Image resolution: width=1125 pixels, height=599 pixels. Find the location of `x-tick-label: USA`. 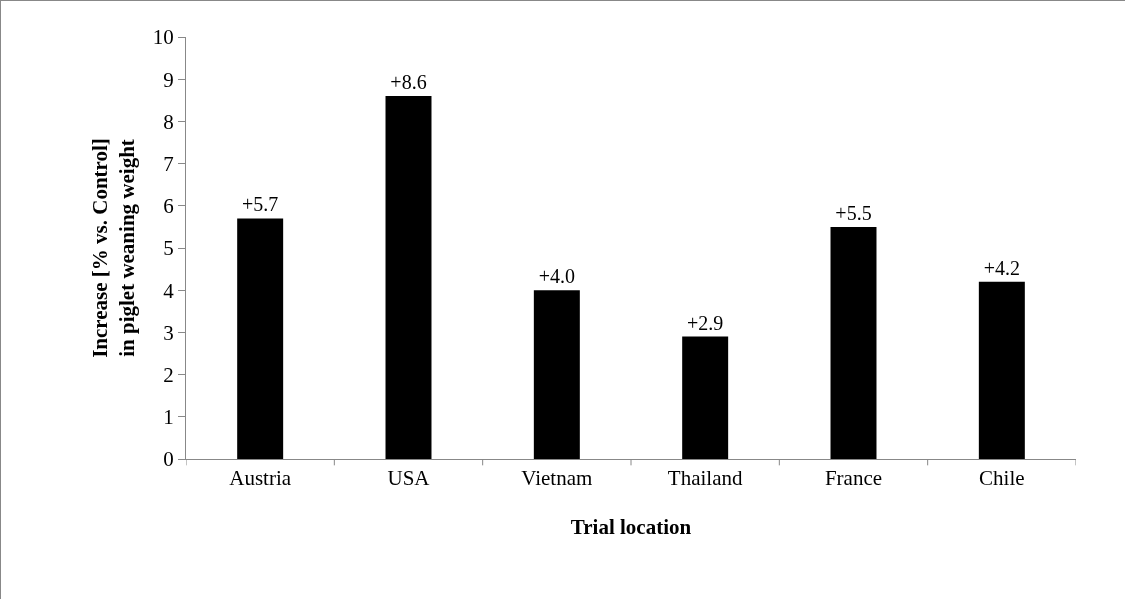

x-tick-label: USA is located at coordinates (409, 478).